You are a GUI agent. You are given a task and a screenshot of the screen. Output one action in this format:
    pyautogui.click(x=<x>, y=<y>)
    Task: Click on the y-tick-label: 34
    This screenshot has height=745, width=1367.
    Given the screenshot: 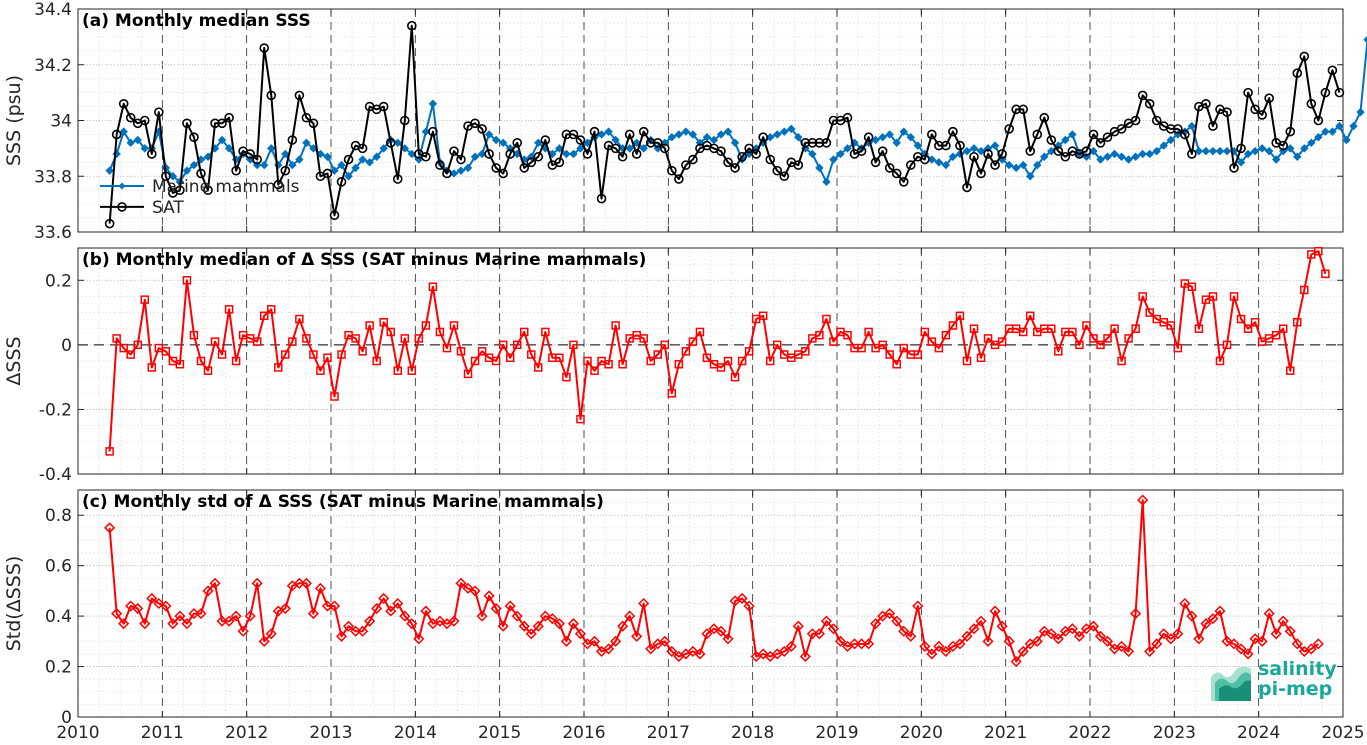 What is the action you would take?
    pyautogui.click(x=61, y=122)
    